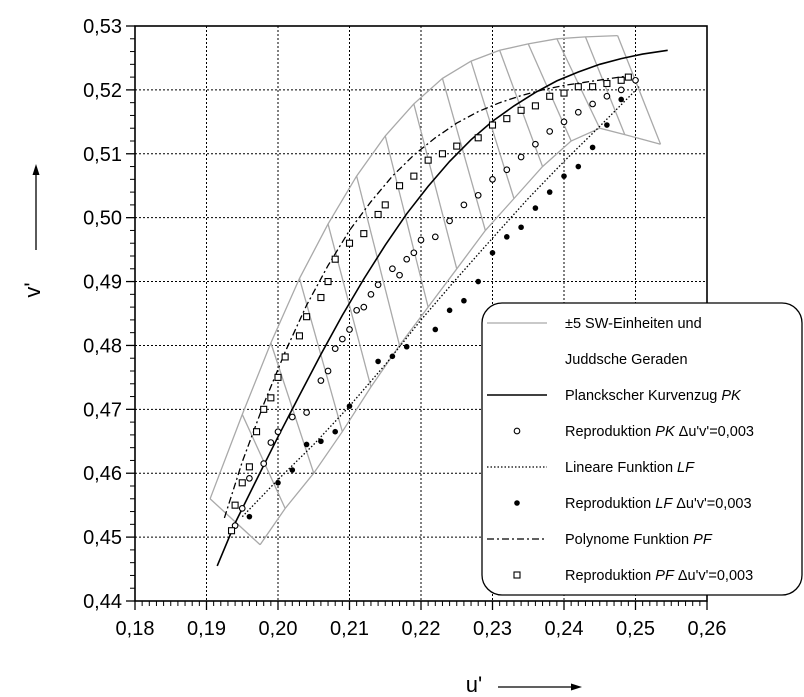 The image size is (804, 697). I want to click on legend-item: Lineare Funktion LF, so click(591, 468).